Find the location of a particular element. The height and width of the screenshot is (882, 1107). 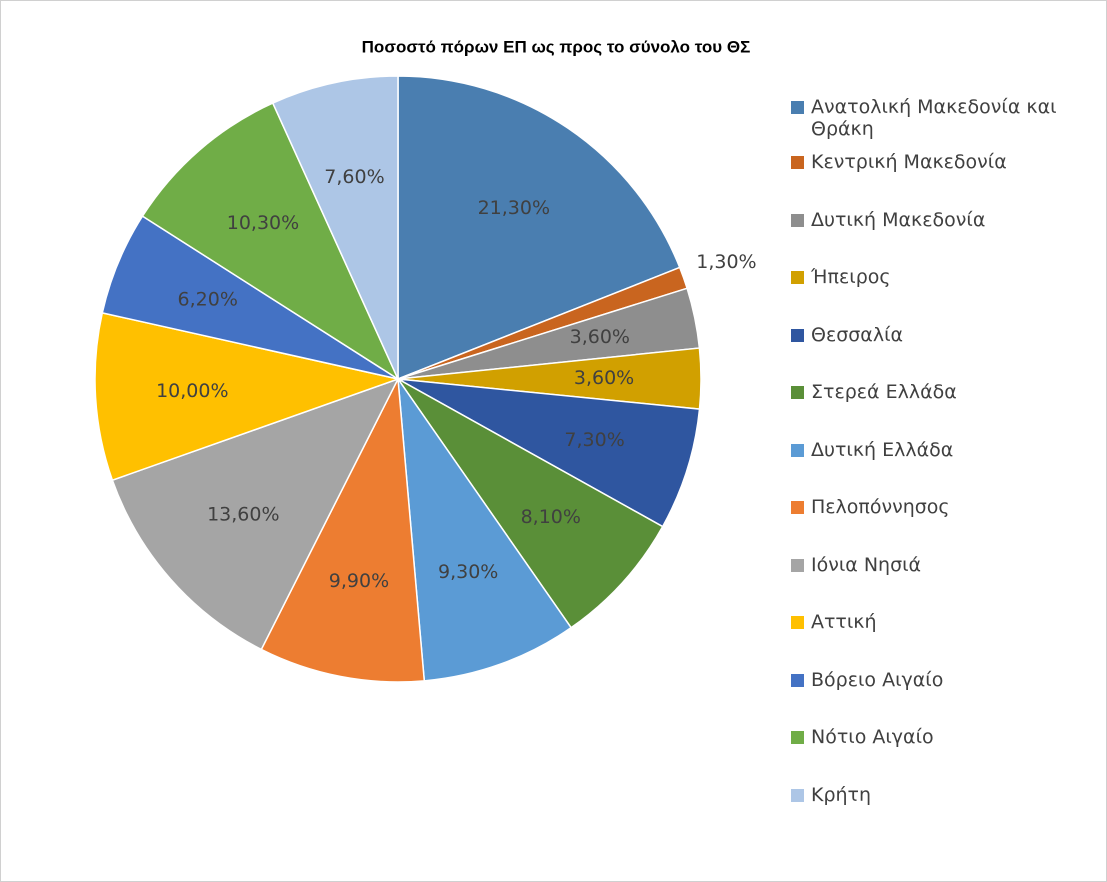

legend-item: Ήπειρος is located at coordinates (946, 277).